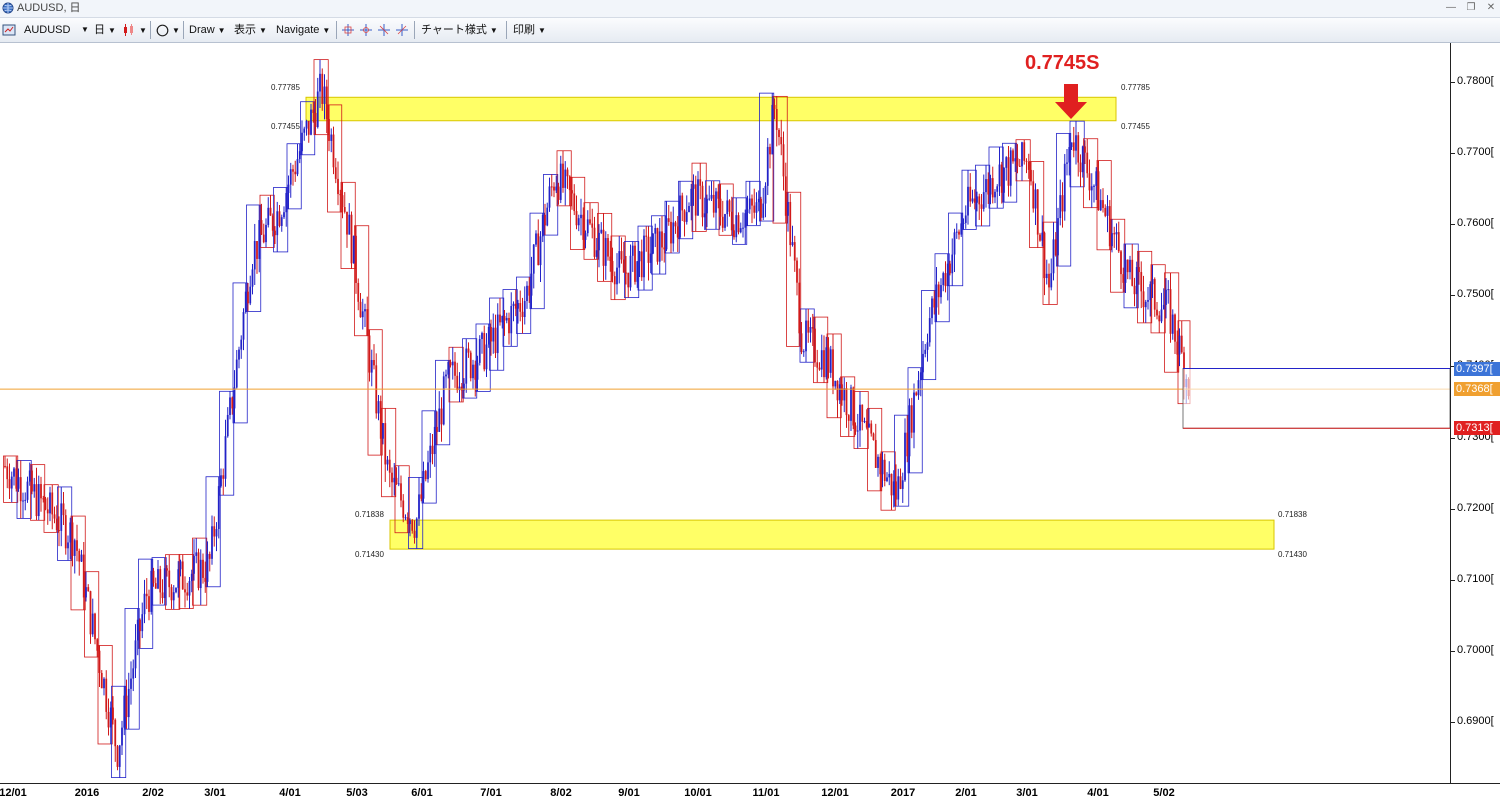  I want to click on minimize-icon: —, so click(1451, 7).